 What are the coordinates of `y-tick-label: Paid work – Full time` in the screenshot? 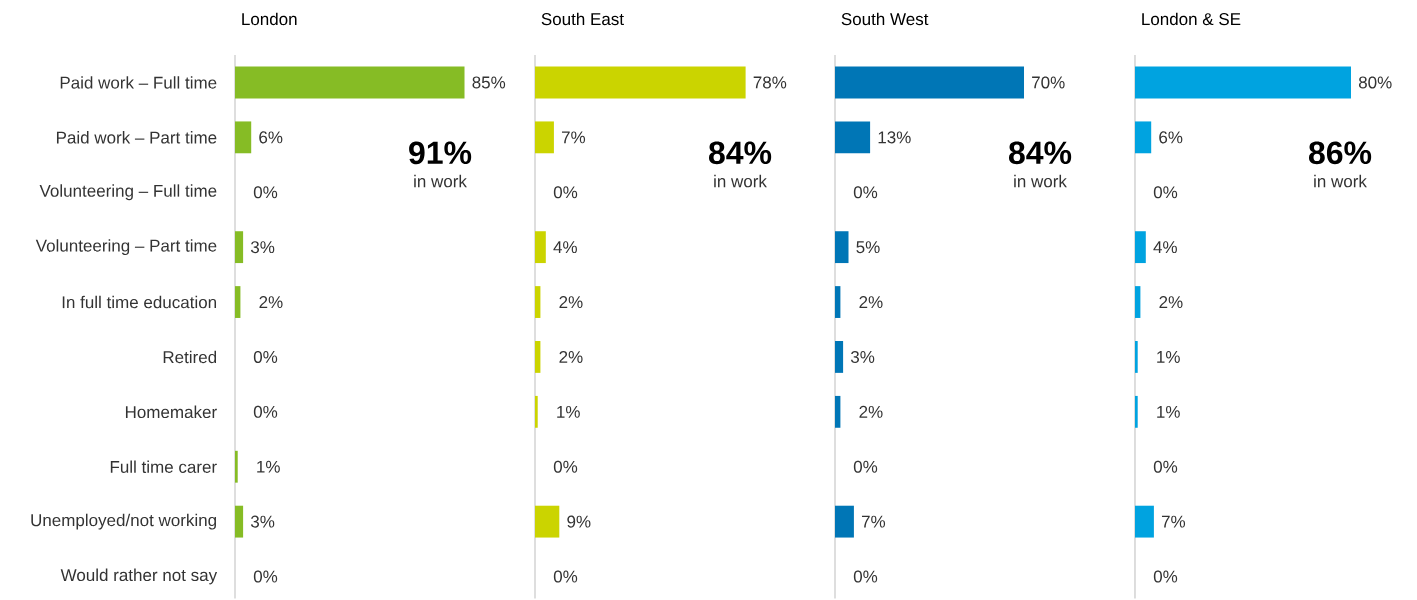 It's located at (138, 82).